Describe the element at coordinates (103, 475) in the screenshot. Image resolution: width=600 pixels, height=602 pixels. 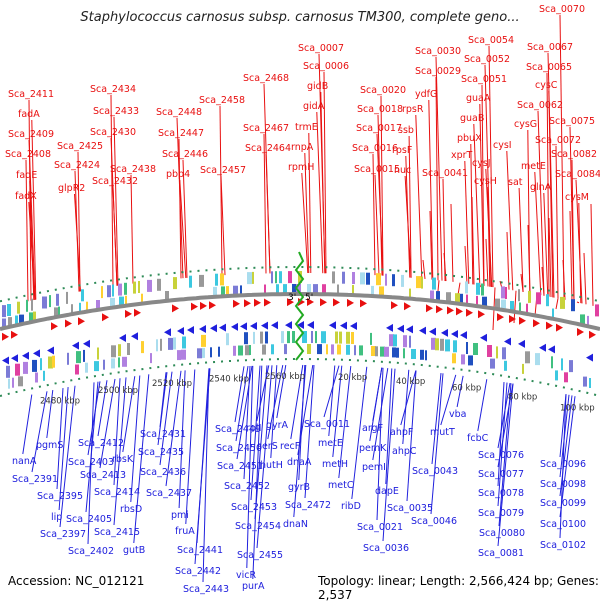
I see `bottom-gene-label: Sca_2413` at that location.